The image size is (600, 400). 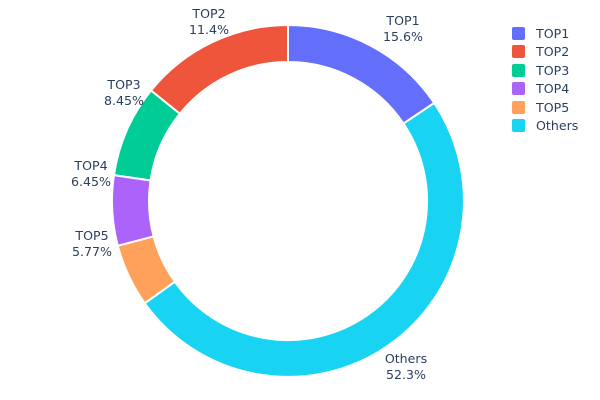 What do you see at coordinates (208, 13) in the screenshot?
I see `pie-label-name: TOP2` at bounding box center [208, 13].